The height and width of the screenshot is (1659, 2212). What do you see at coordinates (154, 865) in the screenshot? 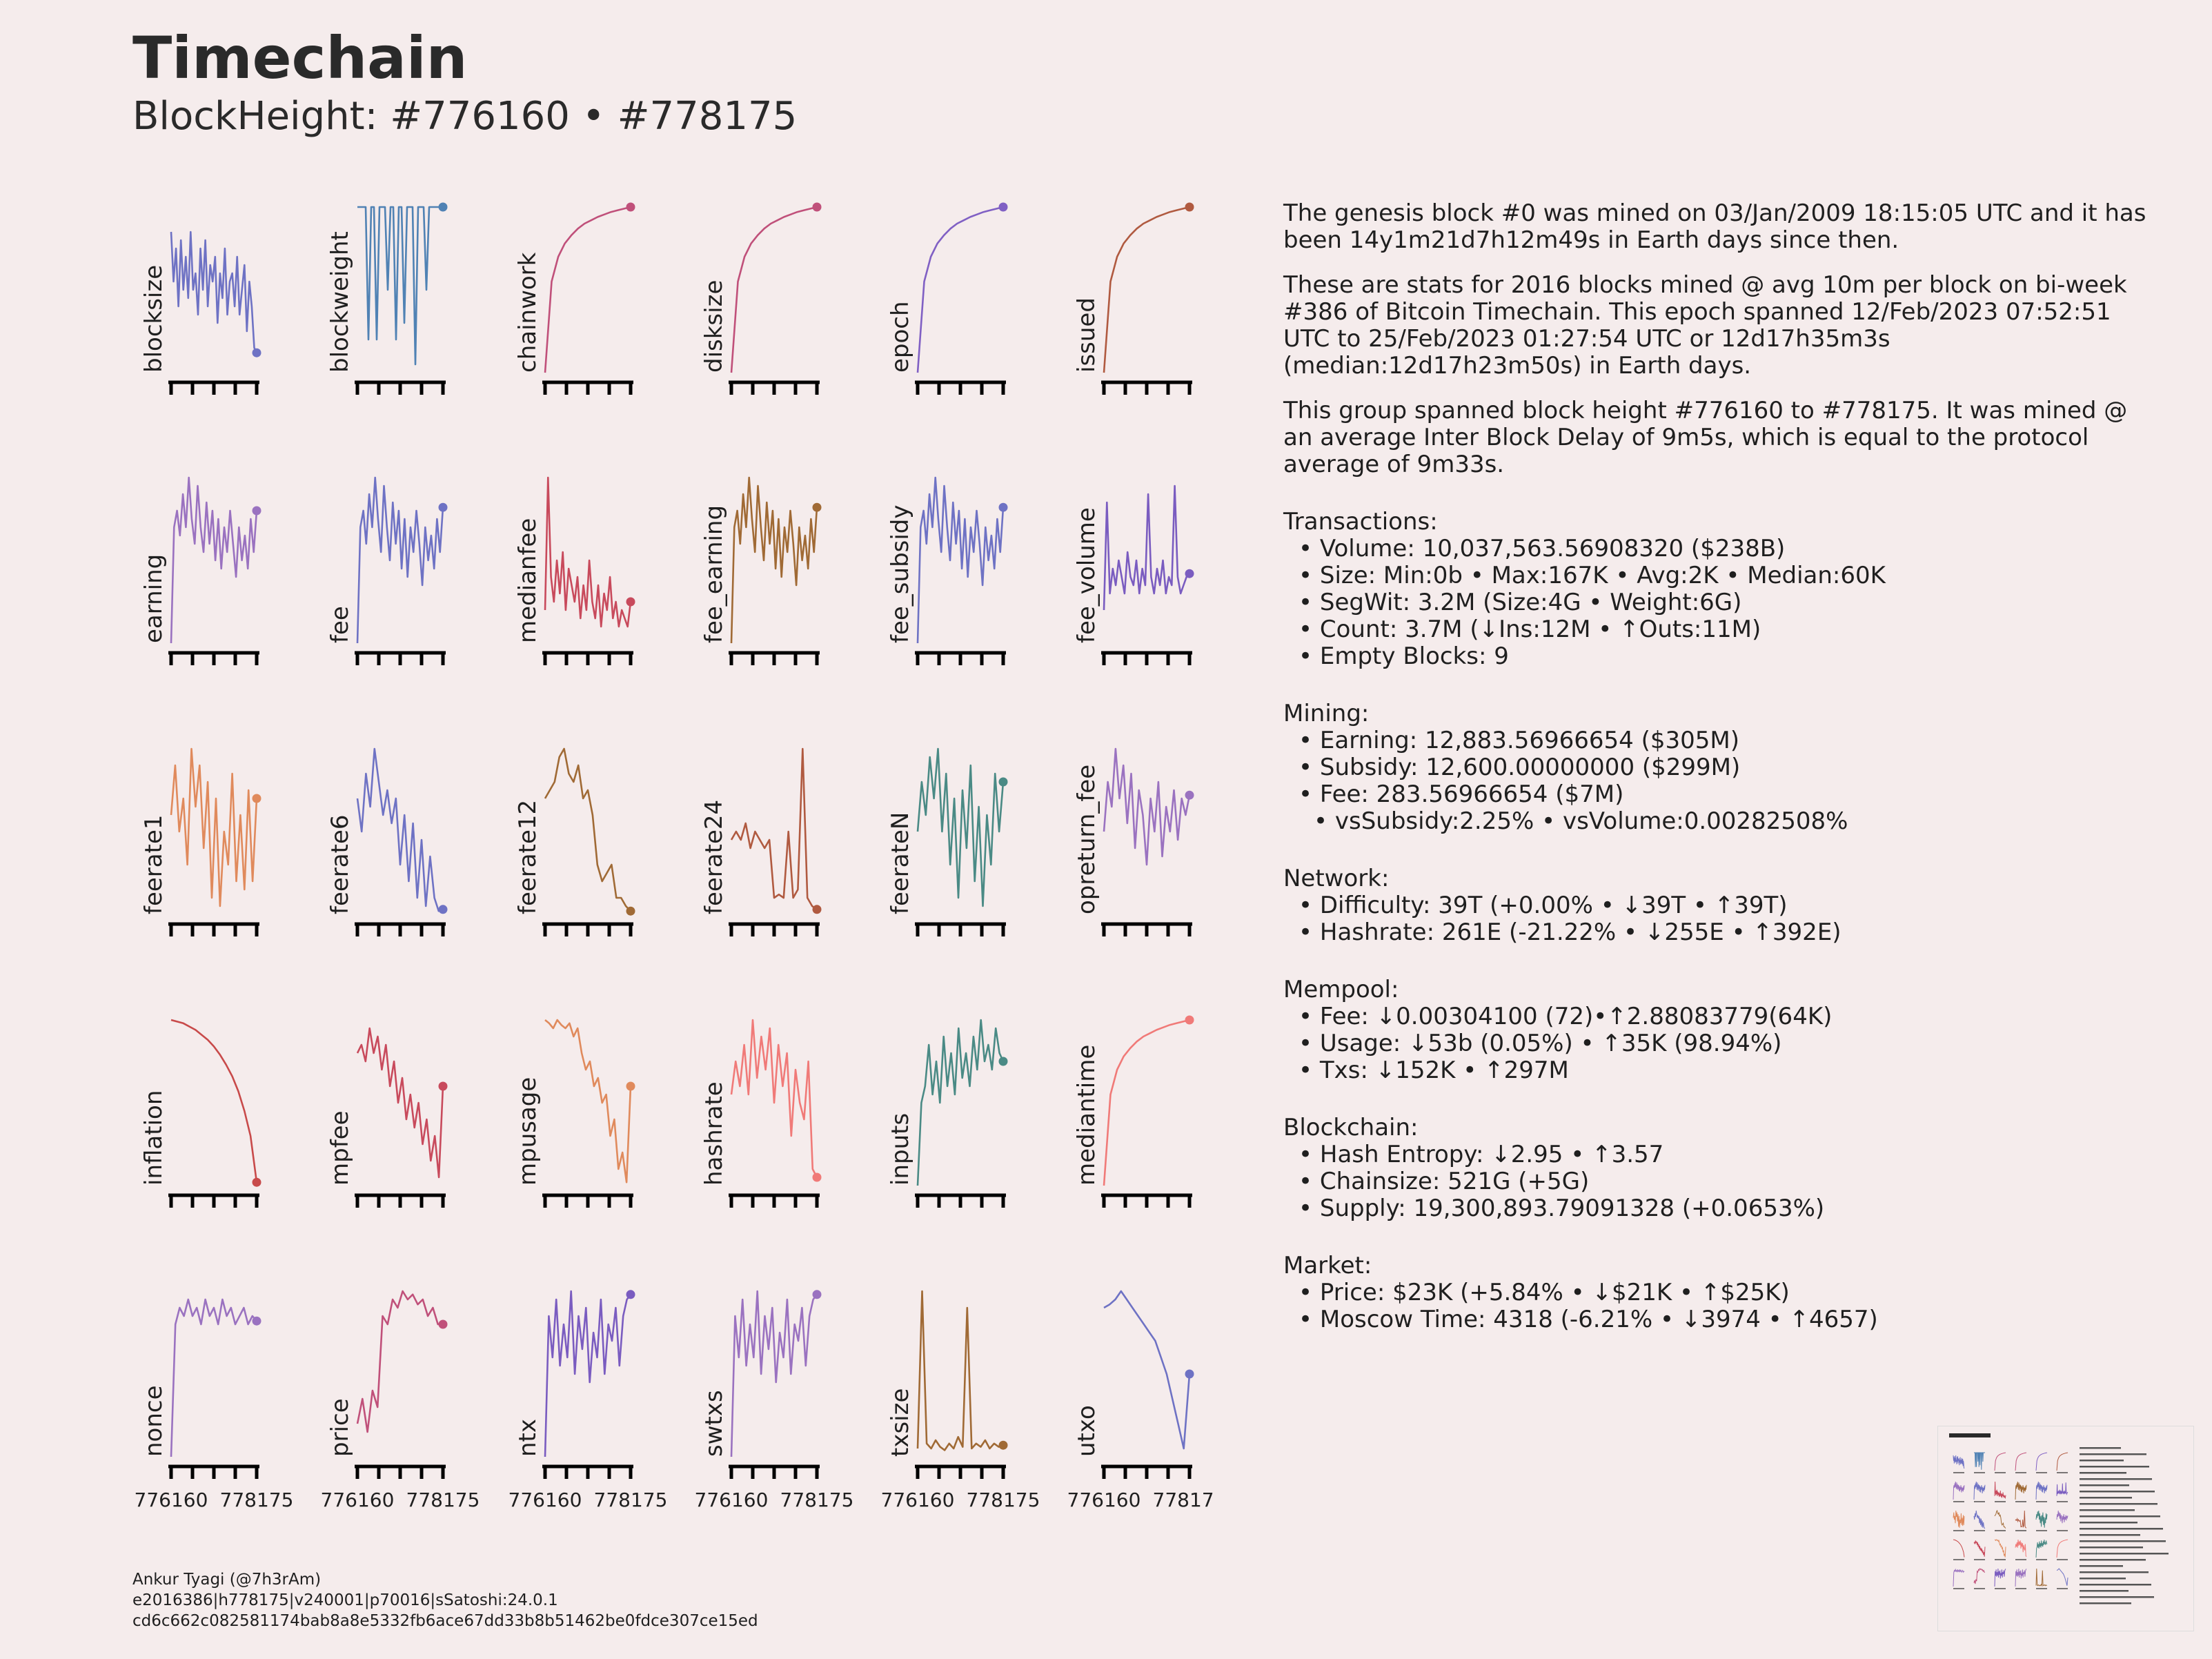
I see `panel-label-feerate1: feerate1` at bounding box center [154, 865].